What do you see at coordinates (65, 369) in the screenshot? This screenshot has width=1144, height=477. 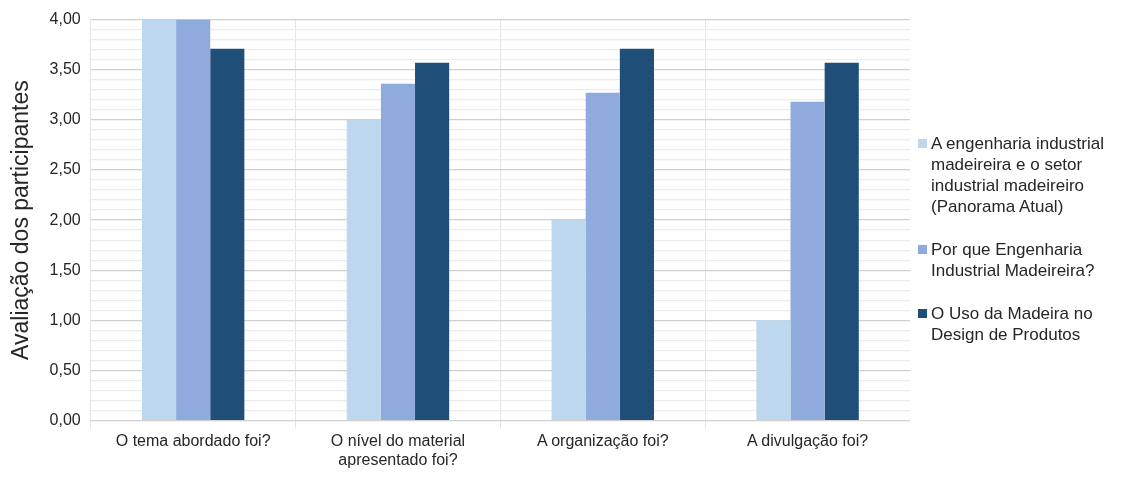 I see `y-tick-label: 0,50` at bounding box center [65, 369].